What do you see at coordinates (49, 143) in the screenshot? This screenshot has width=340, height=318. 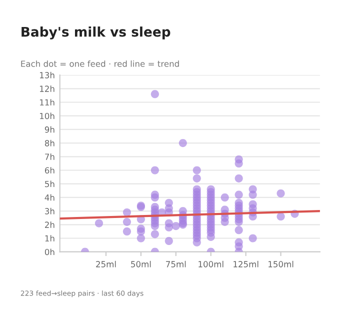 I see `y-tick-label: 8h` at bounding box center [49, 143].